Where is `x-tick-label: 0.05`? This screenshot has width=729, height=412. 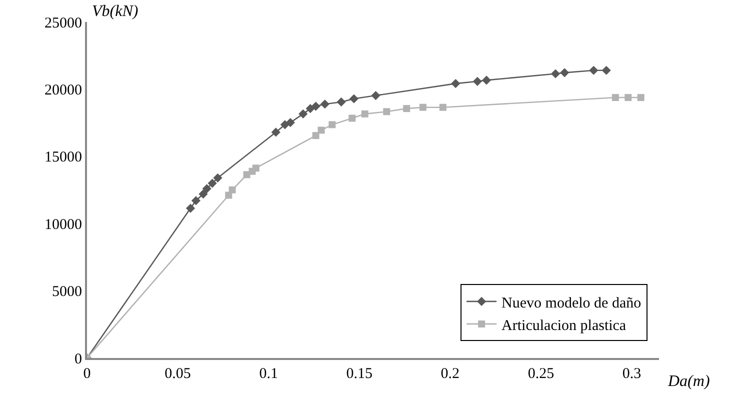 x-tick-label: 0.05 is located at coordinates (177, 374).